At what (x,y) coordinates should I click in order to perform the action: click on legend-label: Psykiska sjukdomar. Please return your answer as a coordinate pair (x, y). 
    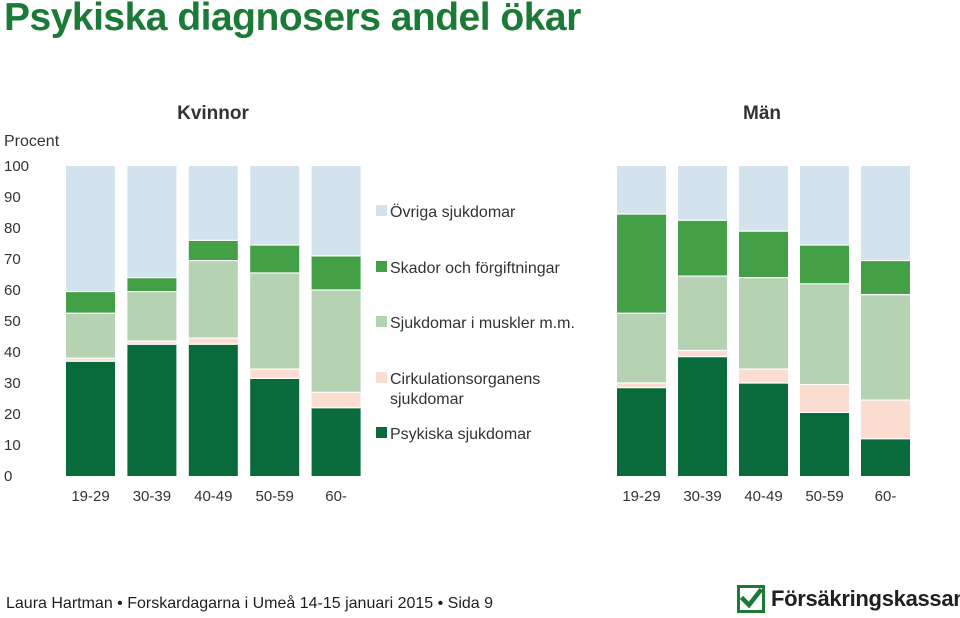
    Looking at the image, I should click on (461, 434).